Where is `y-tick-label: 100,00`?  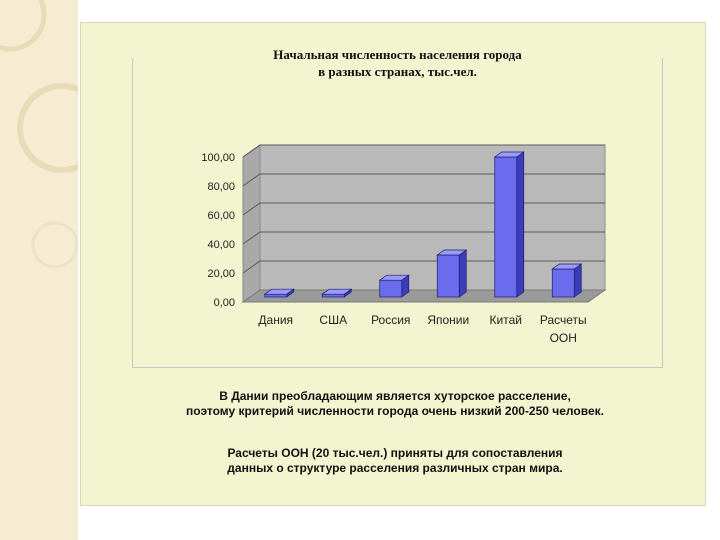
y-tick-label: 100,00 is located at coordinates (218, 158).